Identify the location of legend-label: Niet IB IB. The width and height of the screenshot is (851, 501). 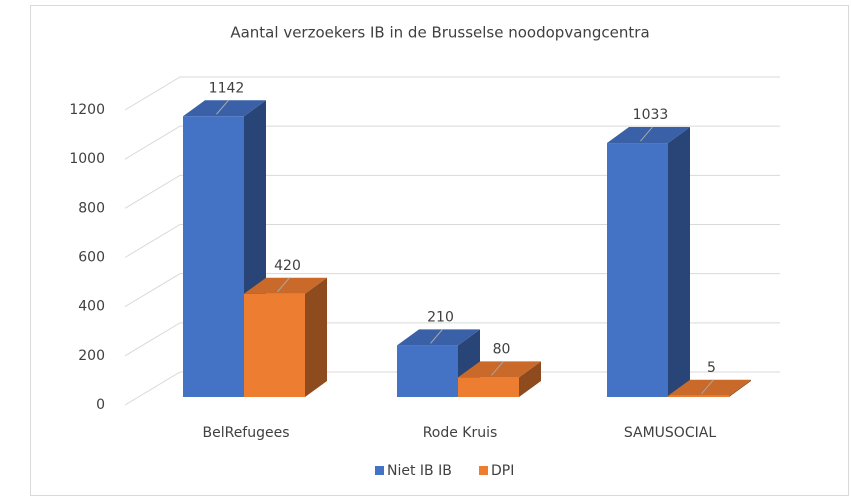
(419, 471).